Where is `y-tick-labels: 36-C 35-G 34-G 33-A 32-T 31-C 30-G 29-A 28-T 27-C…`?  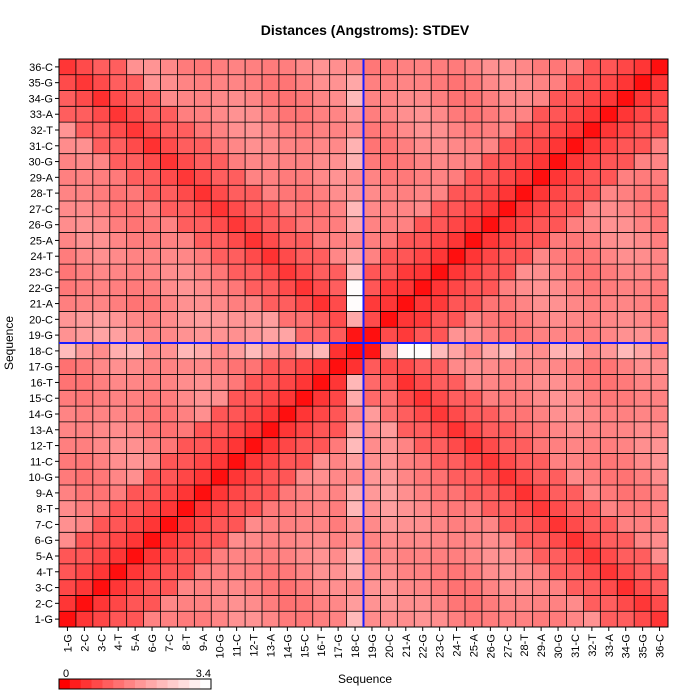 y-tick-labels: 36-C 35-G 34-G 33-A 32-T 31-C 30-G 29-A 28-T 27-C… is located at coordinates (44, 344).